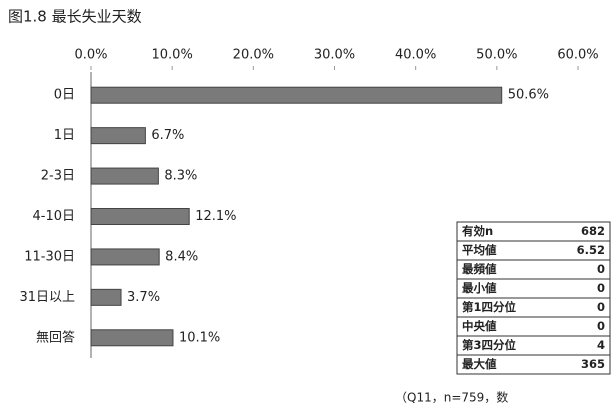 This screenshot has height=412, width=615. What do you see at coordinates (49, 256) in the screenshot?
I see `y-tick-label: 11-30日` at bounding box center [49, 256].